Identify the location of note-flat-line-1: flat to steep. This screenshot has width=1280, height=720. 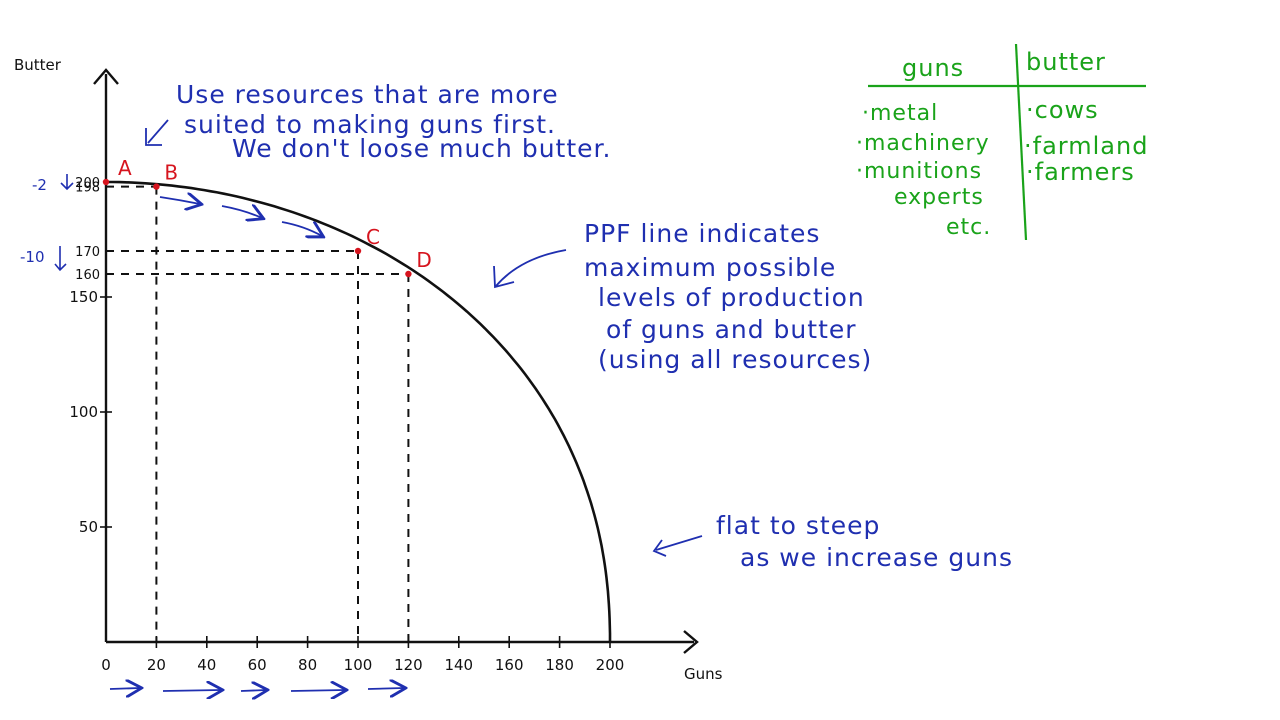
(798, 525).